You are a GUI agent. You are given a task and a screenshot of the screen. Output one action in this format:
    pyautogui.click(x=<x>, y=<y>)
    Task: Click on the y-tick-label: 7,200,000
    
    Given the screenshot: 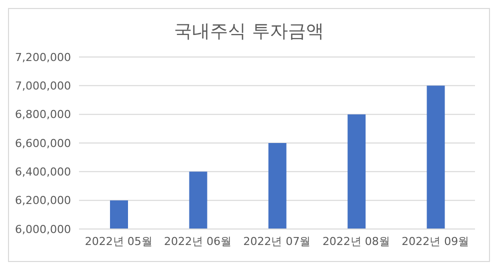 What is the action you would take?
    pyautogui.click(x=43, y=57)
    